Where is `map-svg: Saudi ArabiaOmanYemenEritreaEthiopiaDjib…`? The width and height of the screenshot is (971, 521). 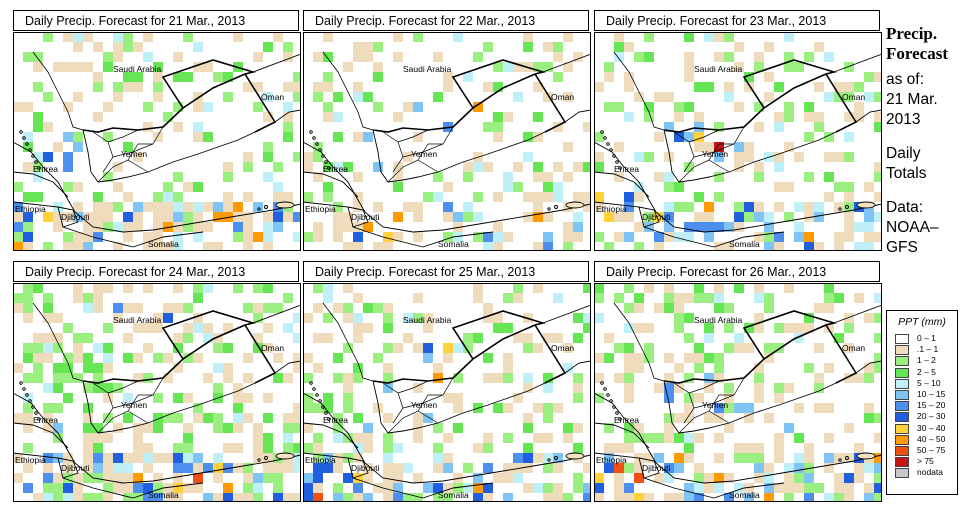
map-svg: Saudi ArabiaOmanYemenEritreaEthiopiaDjib… is located at coordinates (157, 141).